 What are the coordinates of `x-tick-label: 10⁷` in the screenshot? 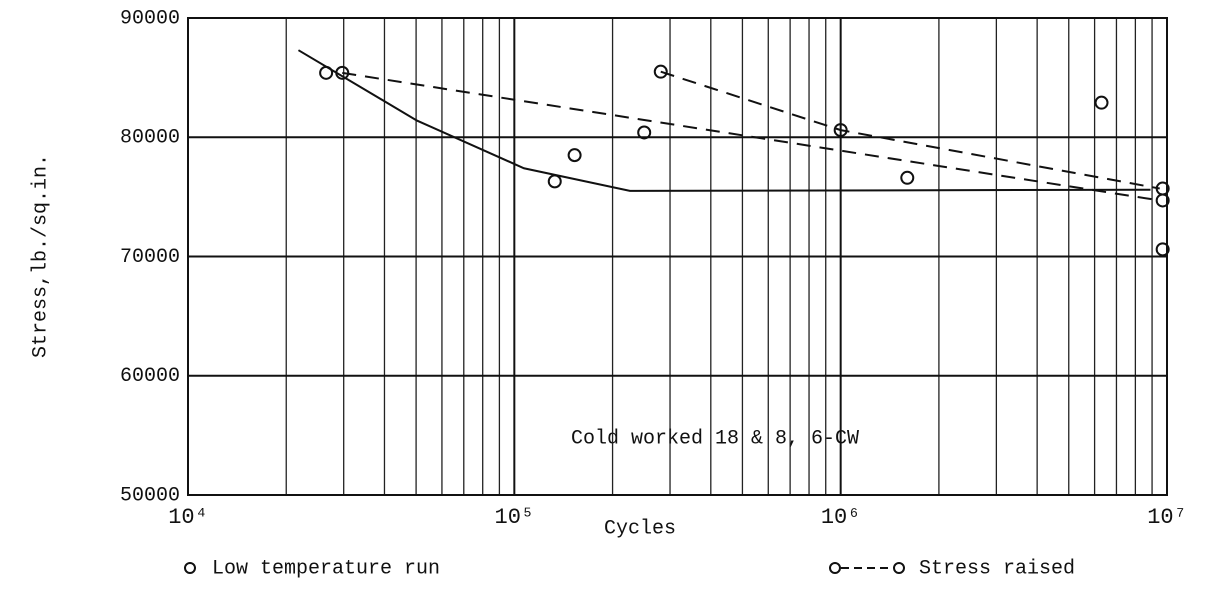 It's located at (1167, 517).